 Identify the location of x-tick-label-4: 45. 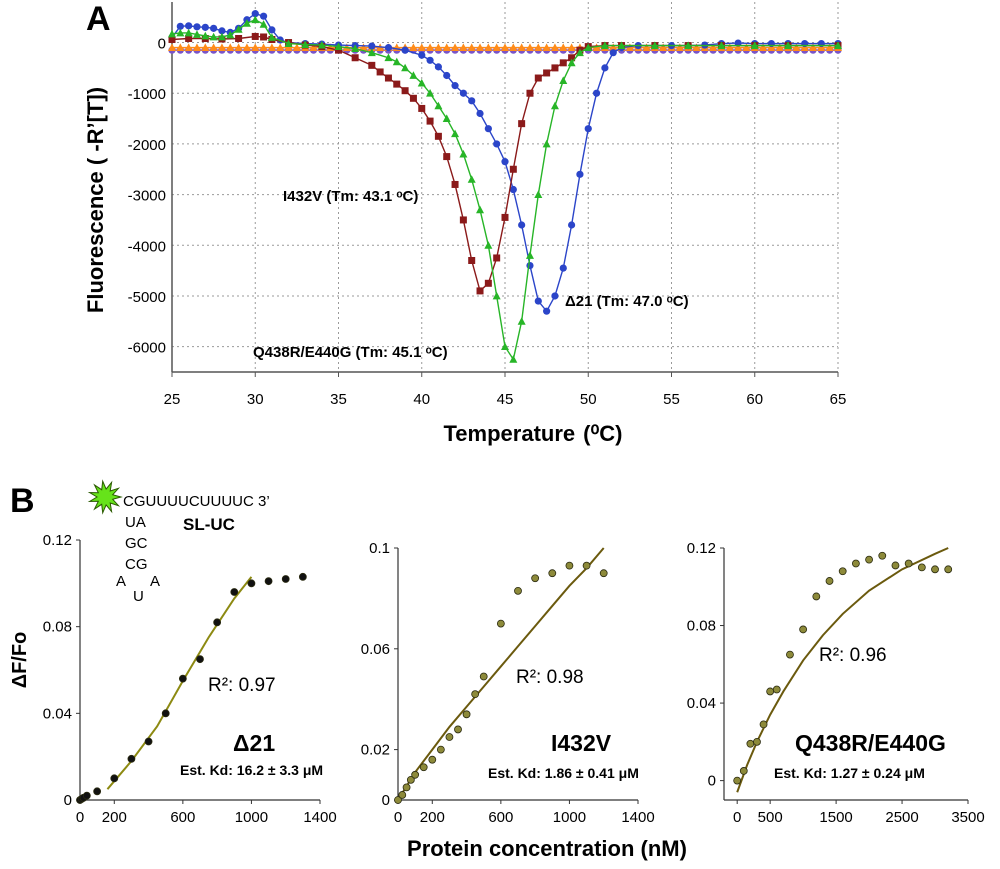
(505, 399).